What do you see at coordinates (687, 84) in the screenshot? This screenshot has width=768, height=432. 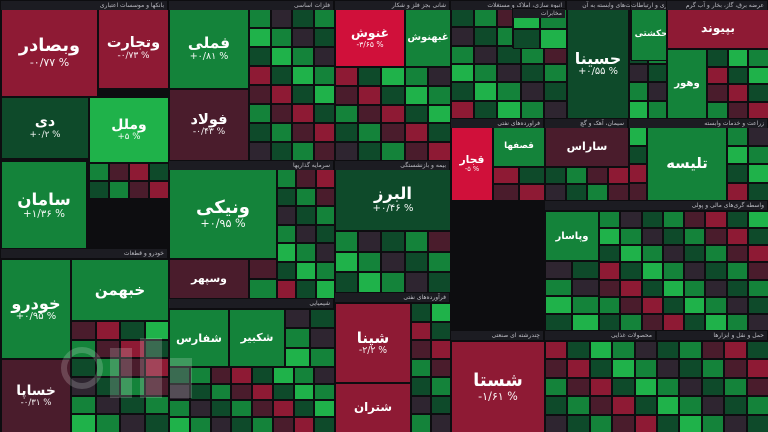 I see `stock-tile: وهور` at bounding box center [687, 84].